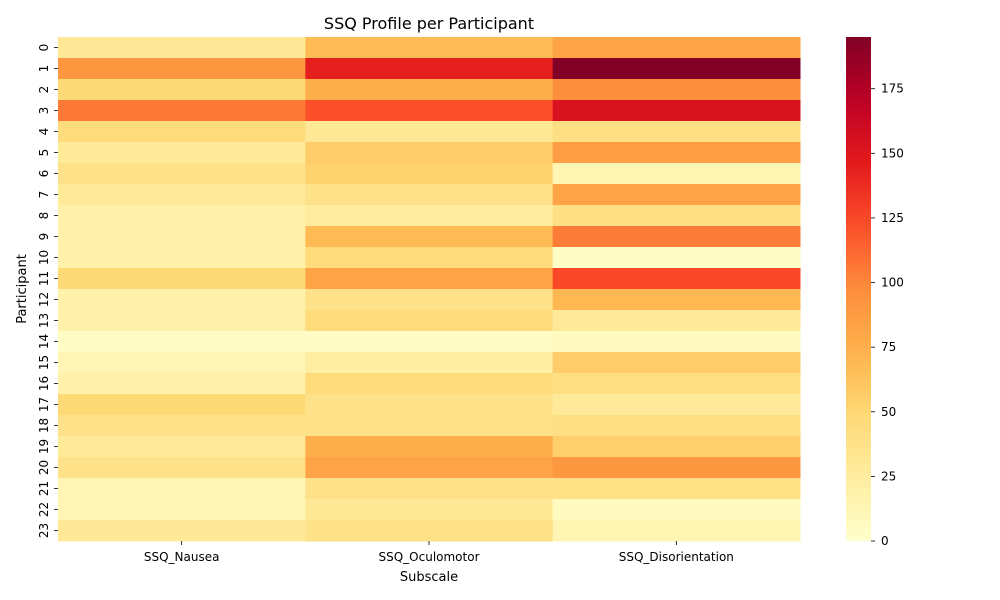 The image size is (1000, 600). What do you see at coordinates (22, 289) in the screenshot?
I see `y-axis-label: Participant` at bounding box center [22, 289].